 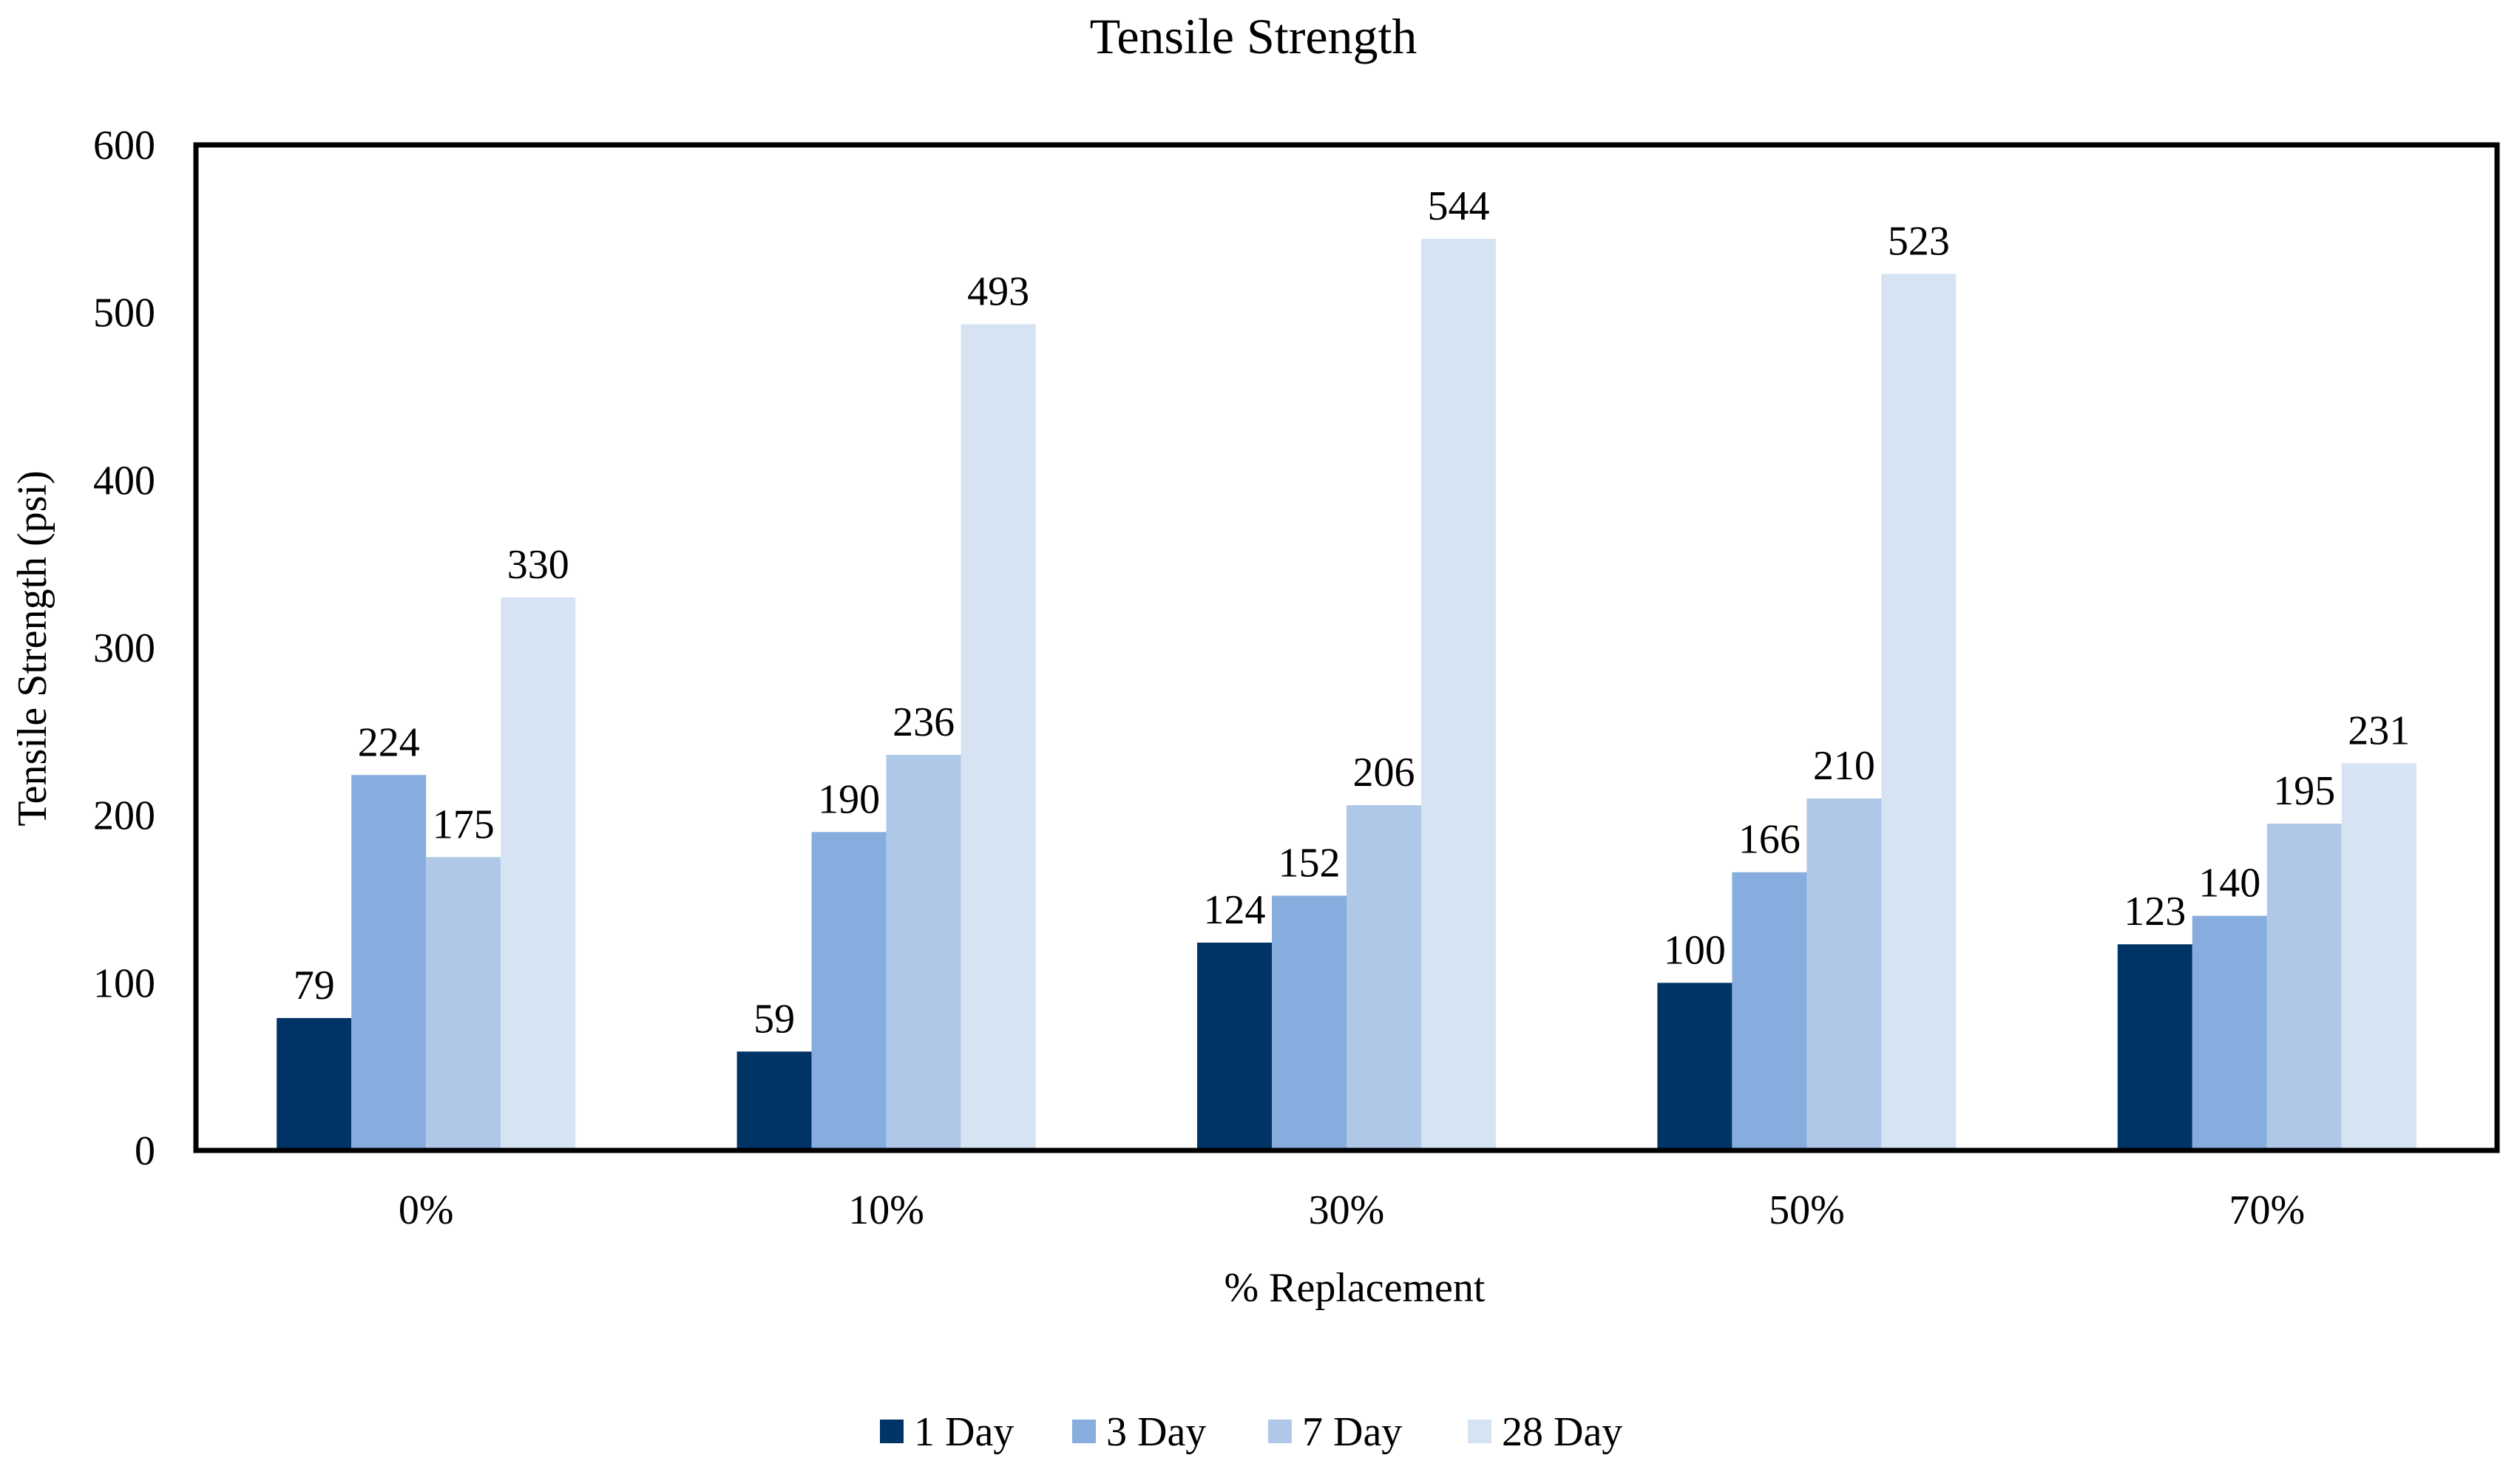 I want to click on x-axis-label: % Replacement, so click(x=1355, y=1288).